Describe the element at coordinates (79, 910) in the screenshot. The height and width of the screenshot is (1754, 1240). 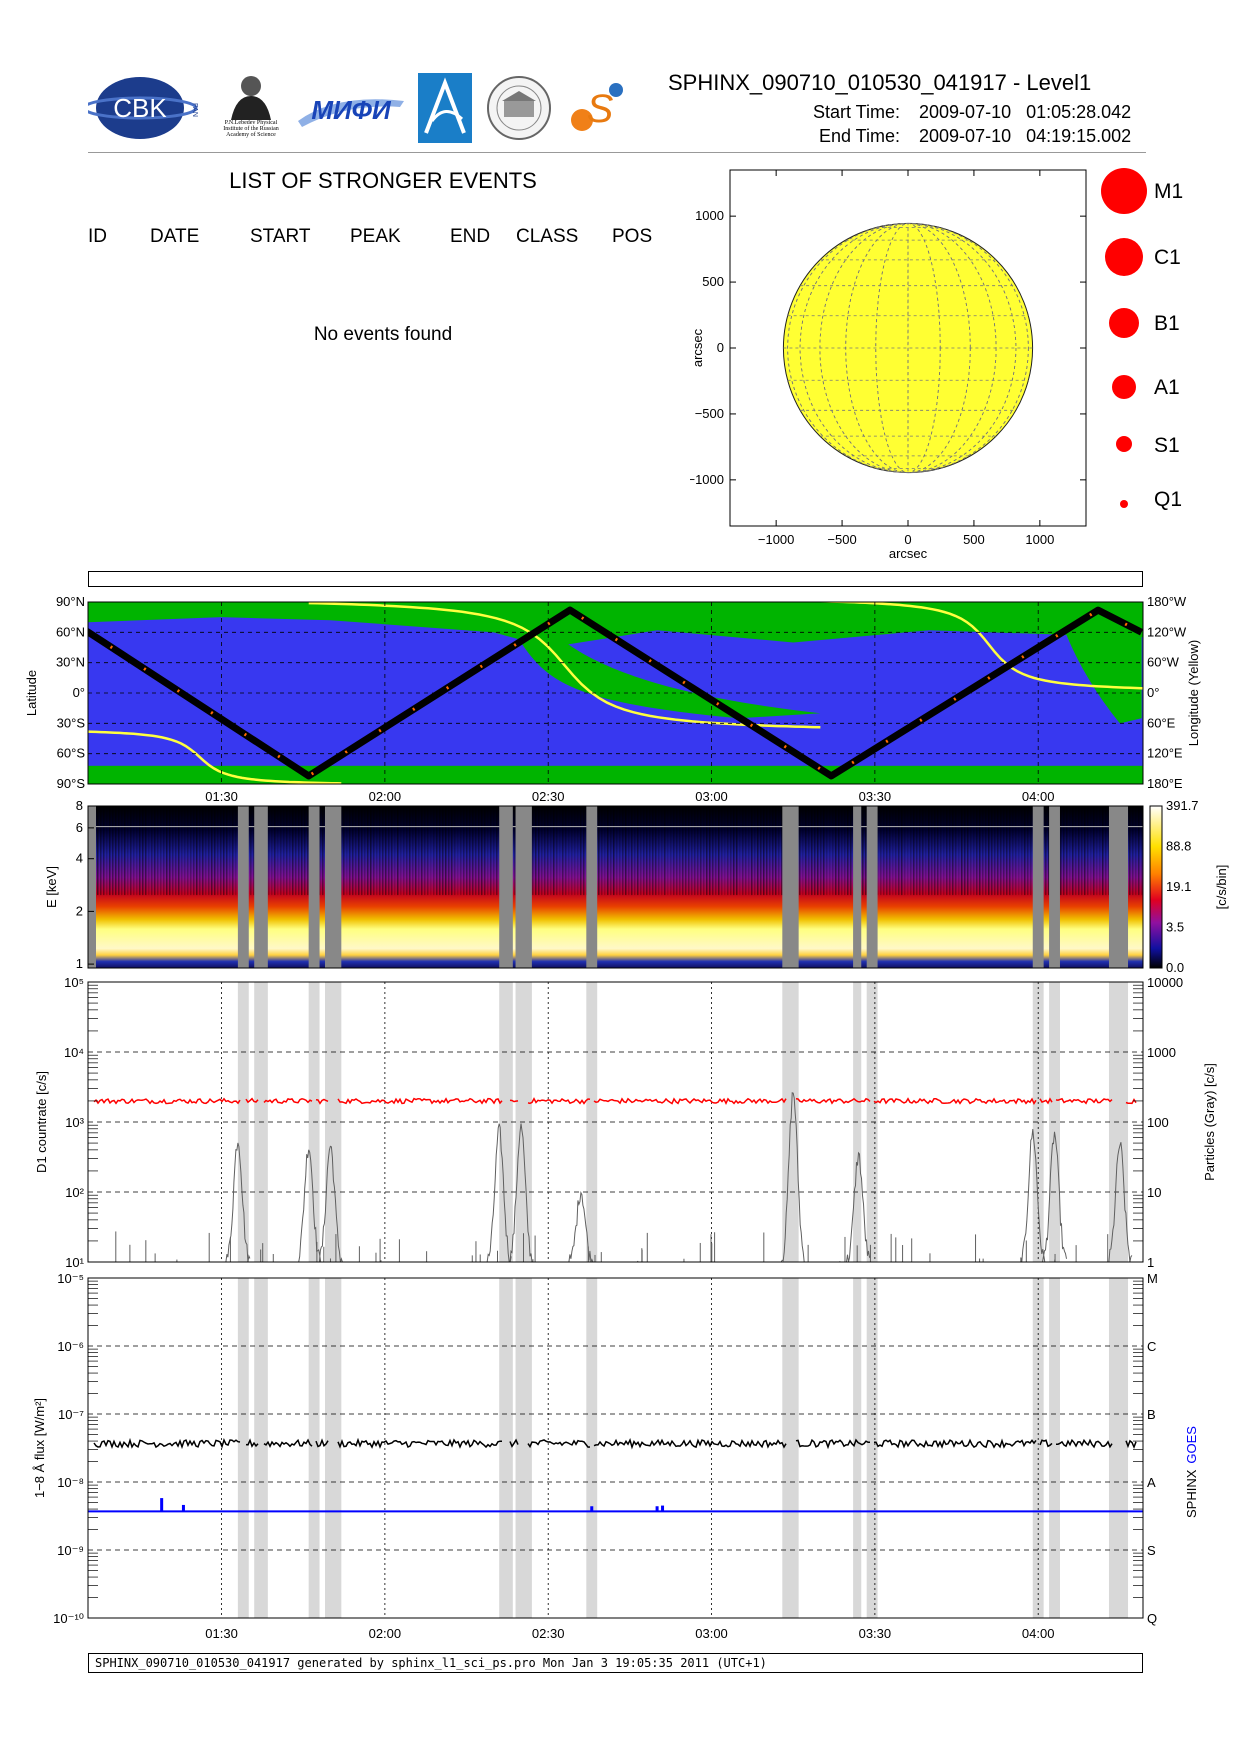
I see `spec-ytick-label: 2` at that location.